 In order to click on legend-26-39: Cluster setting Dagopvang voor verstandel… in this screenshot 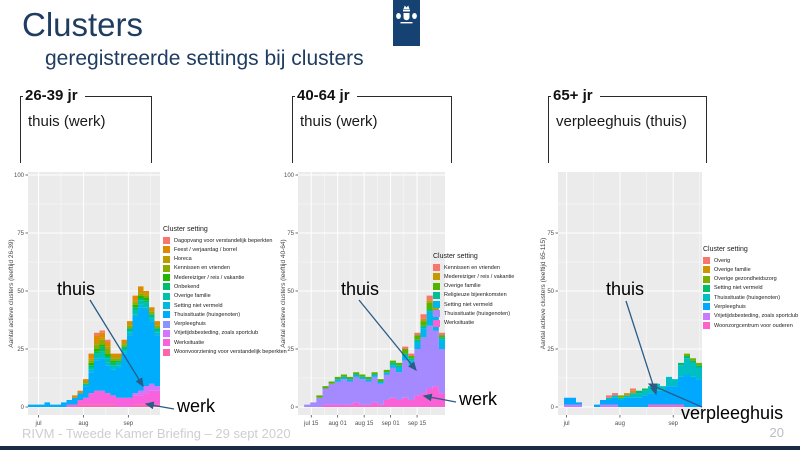, I will do `click(225, 292)`.